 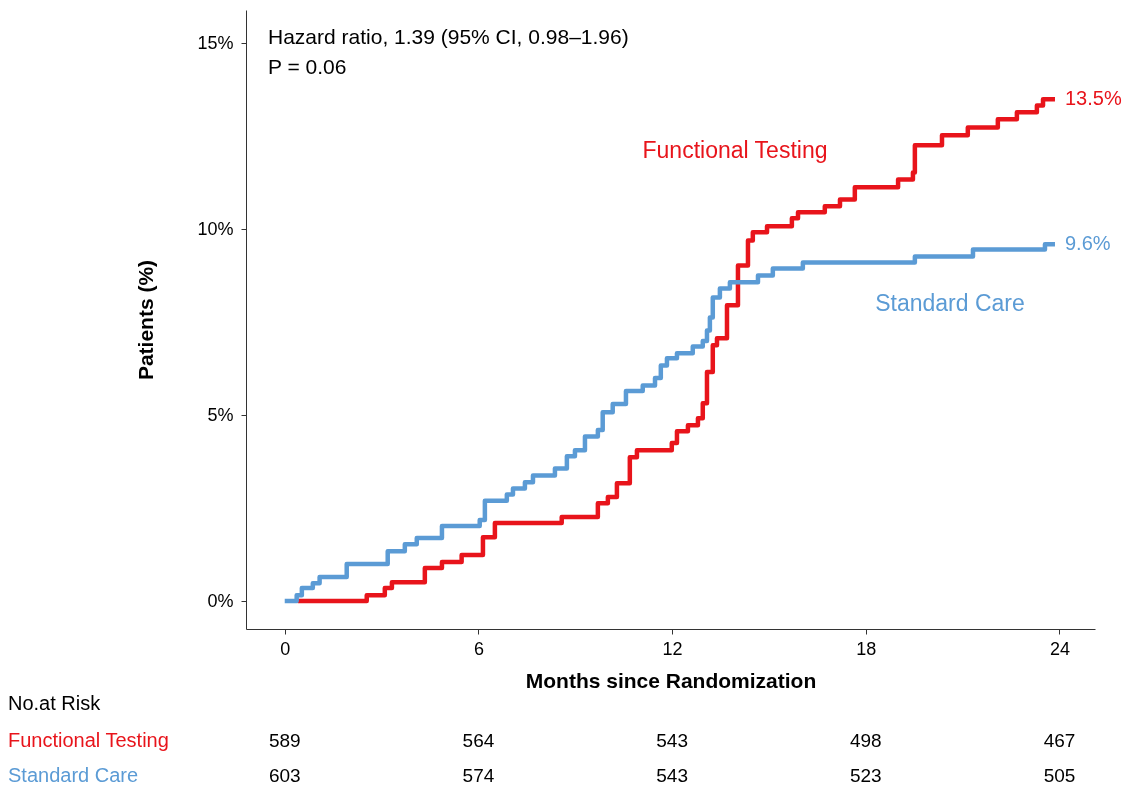 What do you see at coordinates (284, 740) in the screenshot?
I see `text: 589` at bounding box center [284, 740].